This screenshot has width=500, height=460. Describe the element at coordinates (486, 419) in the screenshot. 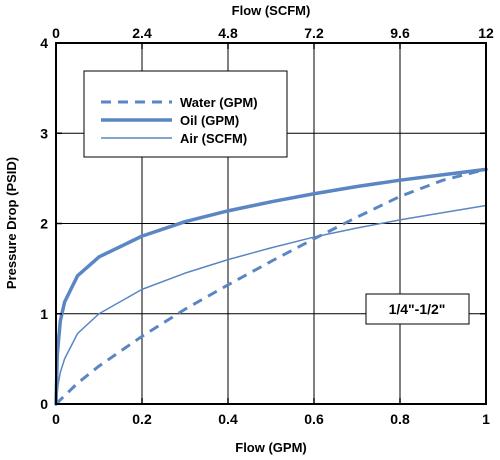

I see `x-tick-label: 1` at that location.